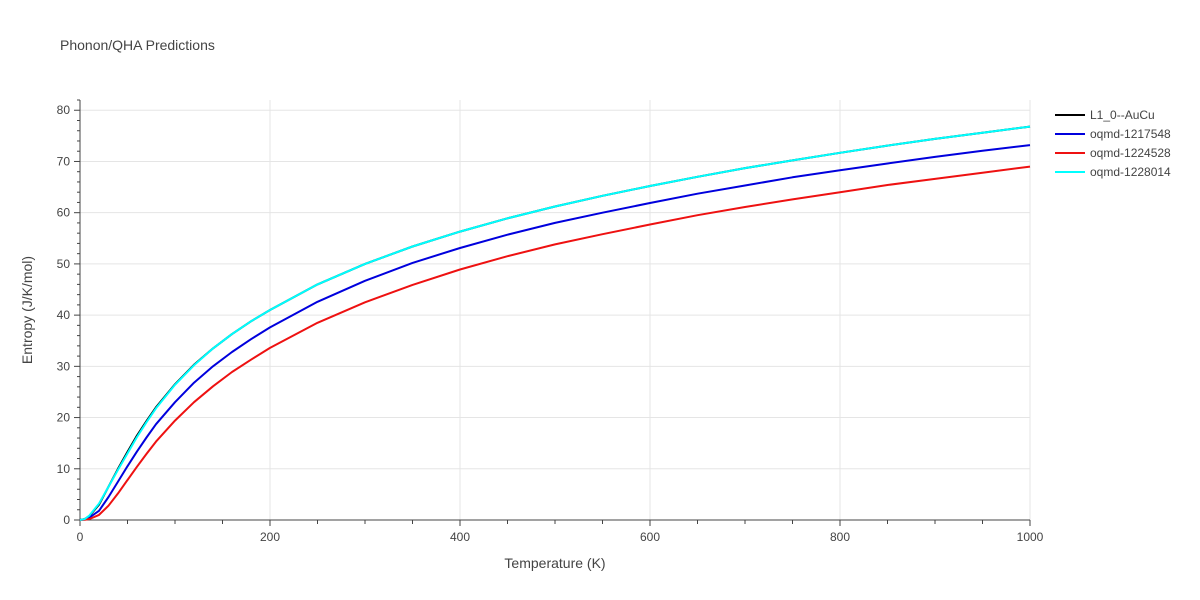 The image size is (1200, 600). What do you see at coordinates (460, 537) in the screenshot?
I see `x-tick-label: 400` at bounding box center [460, 537].